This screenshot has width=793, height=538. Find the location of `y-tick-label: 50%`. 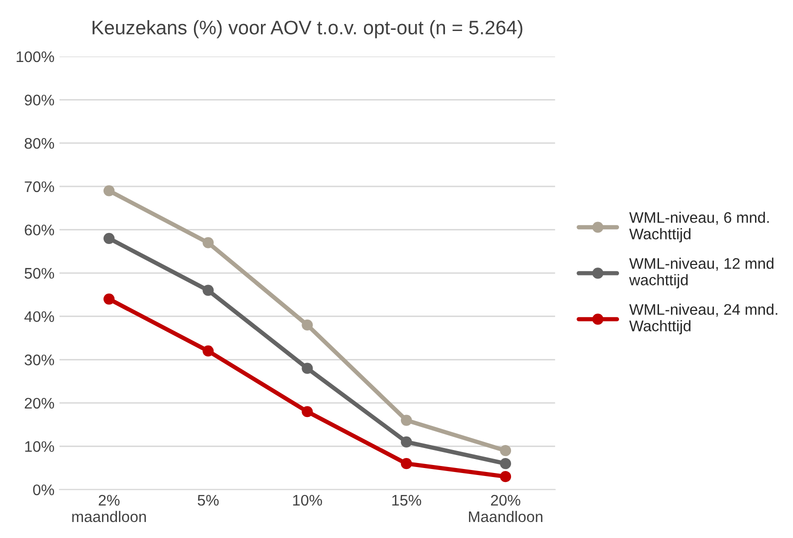

y-tick-label: 50% is located at coordinates (39, 273).